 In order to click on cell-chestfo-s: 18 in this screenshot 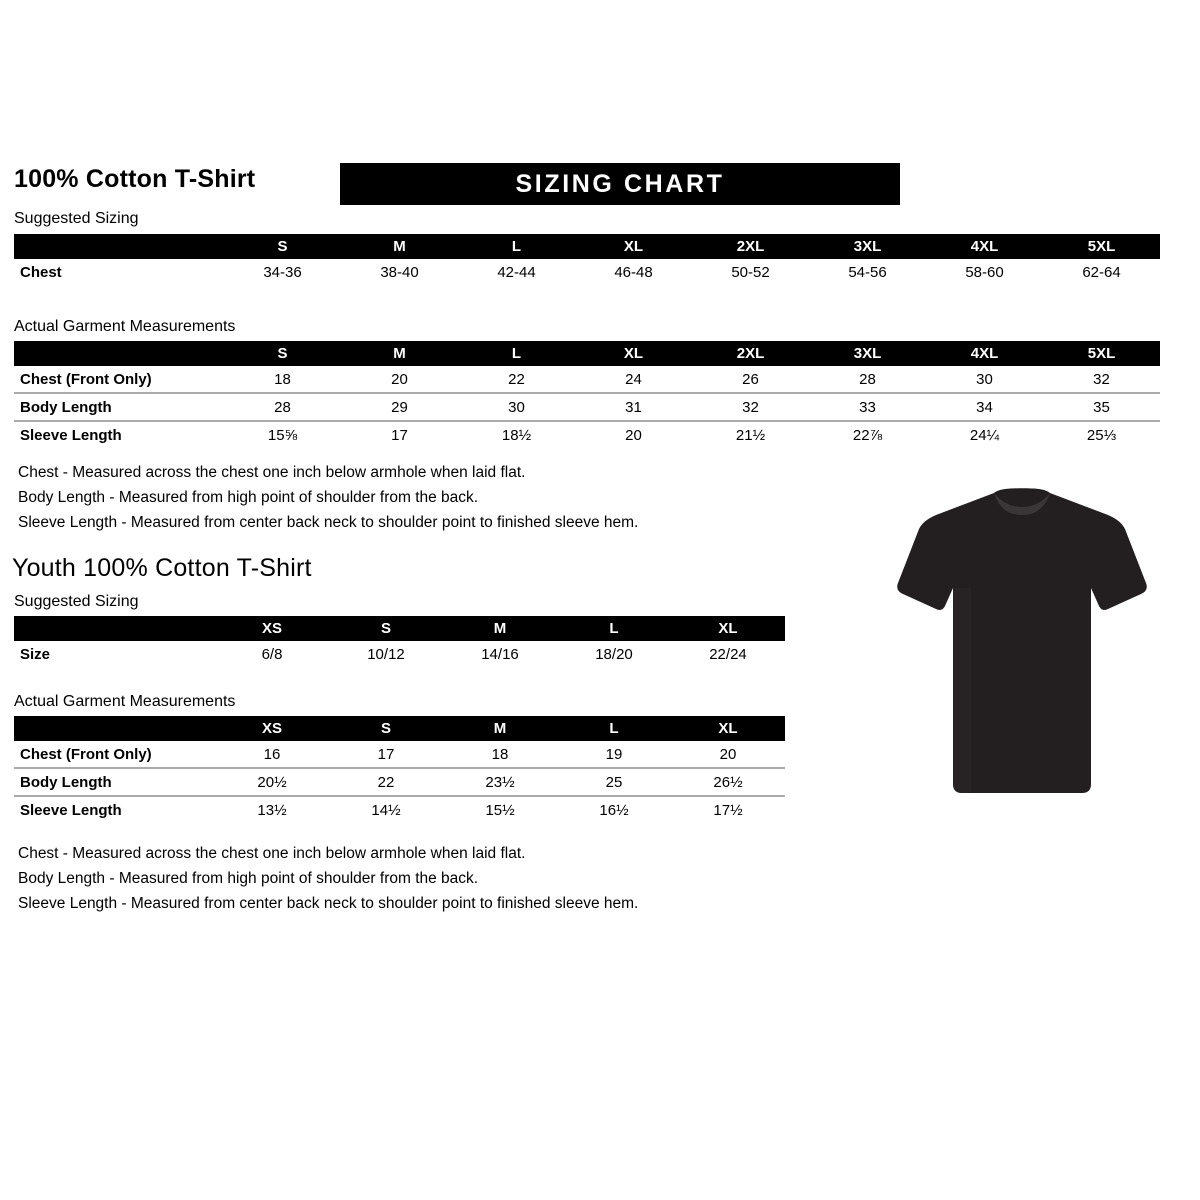, I will do `click(282, 379)`.